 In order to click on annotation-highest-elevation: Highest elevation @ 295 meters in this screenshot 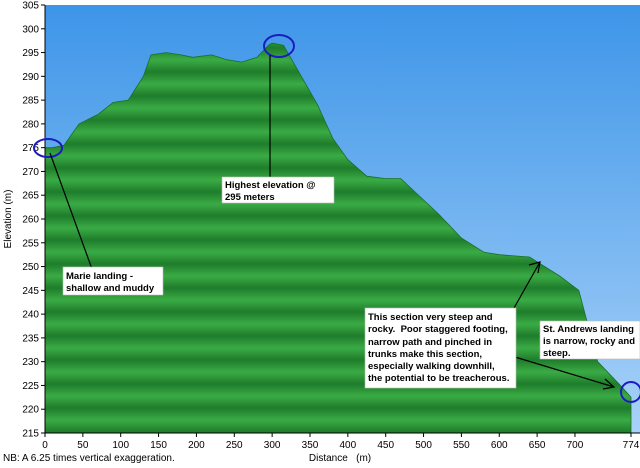, I will do `click(278, 119)`.